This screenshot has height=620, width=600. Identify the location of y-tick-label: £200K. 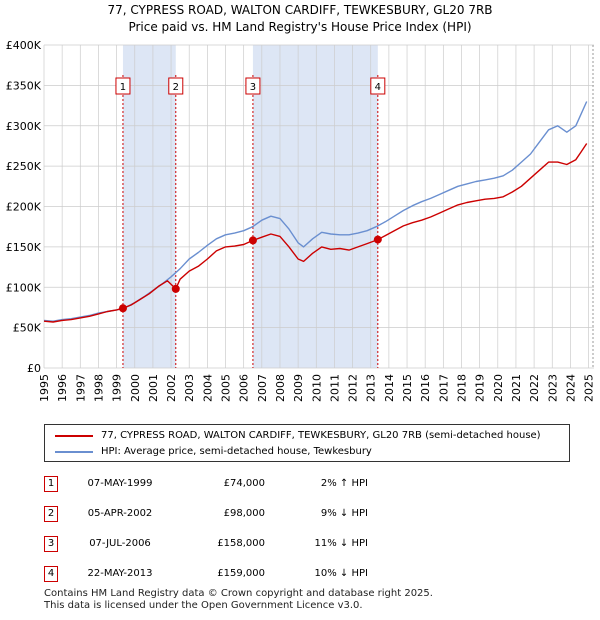
(24, 207).